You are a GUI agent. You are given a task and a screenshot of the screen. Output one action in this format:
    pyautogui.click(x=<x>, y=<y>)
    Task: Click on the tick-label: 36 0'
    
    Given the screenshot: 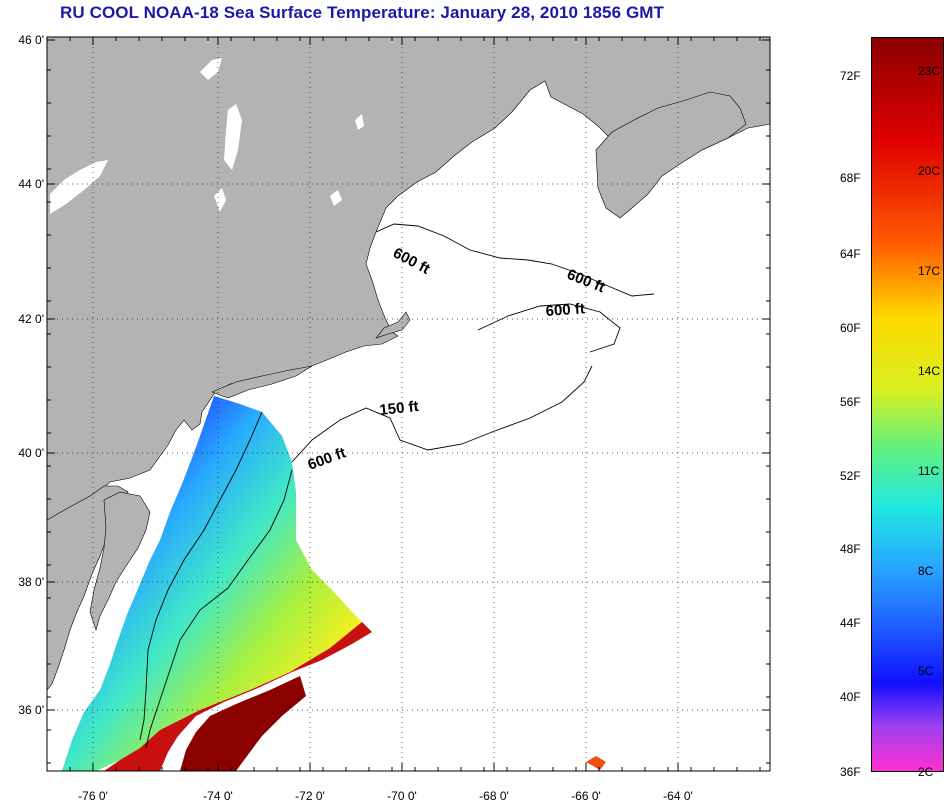 What is the action you would take?
    pyautogui.click(x=31, y=710)
    